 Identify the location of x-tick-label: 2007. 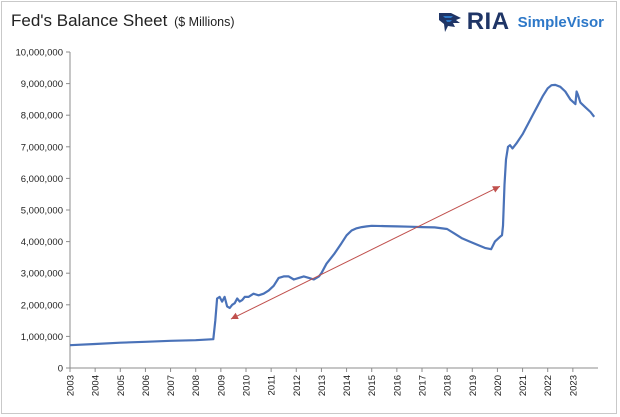
(171, 385).